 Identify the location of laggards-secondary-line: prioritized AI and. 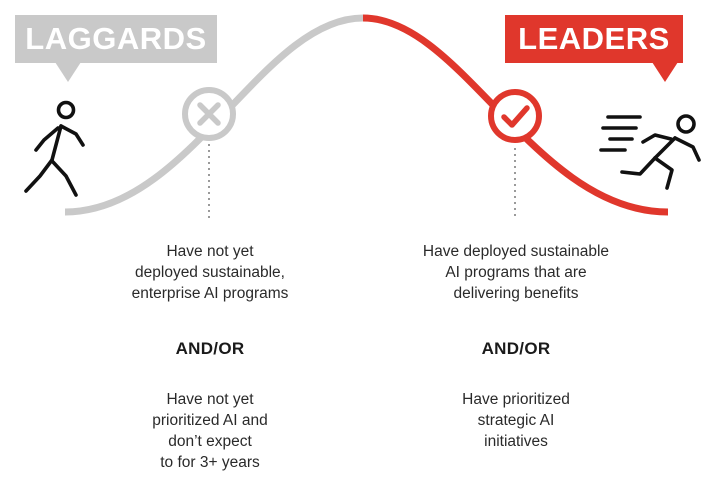
(210, 420).